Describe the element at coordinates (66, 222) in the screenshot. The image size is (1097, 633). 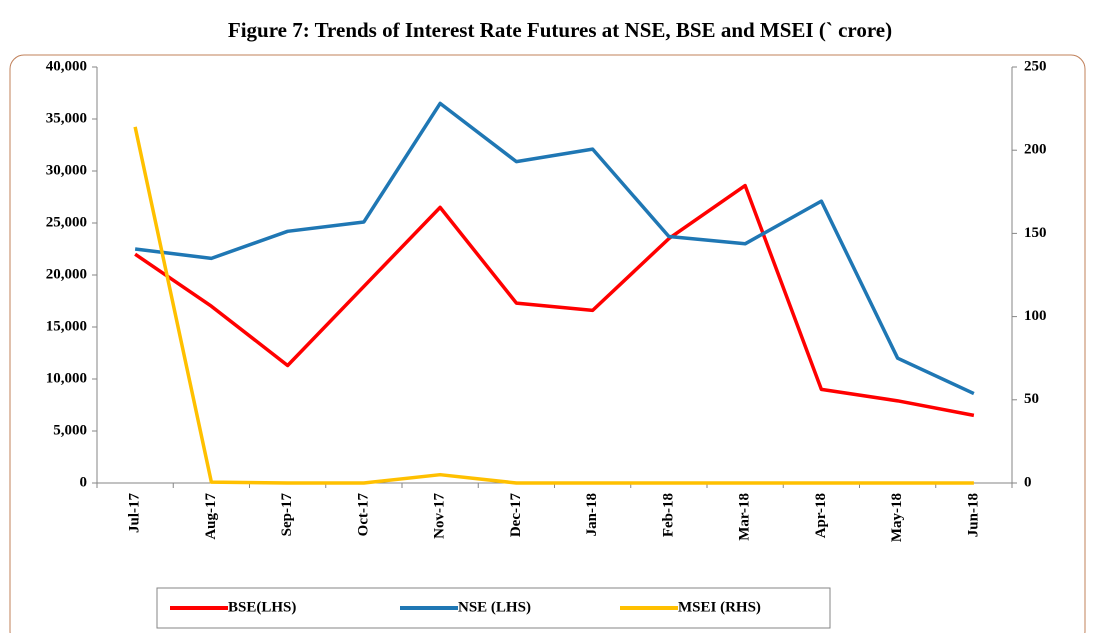
I see `y-tick-label: 25,000` at that location.